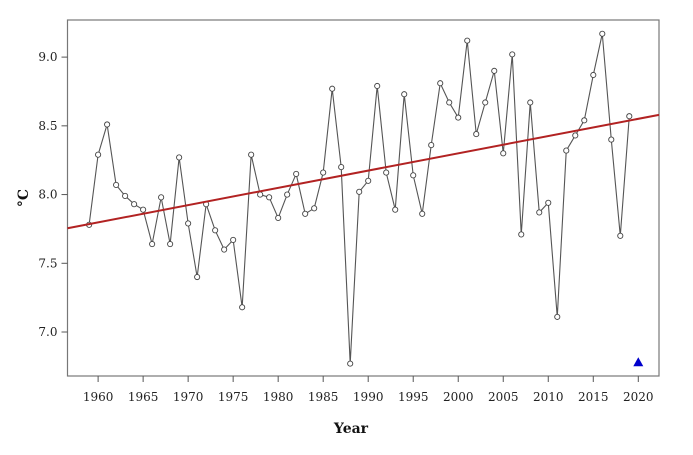  Describe the element at coordinates (170, 244) in the screenshot. I see `data-point-1968` at that location.